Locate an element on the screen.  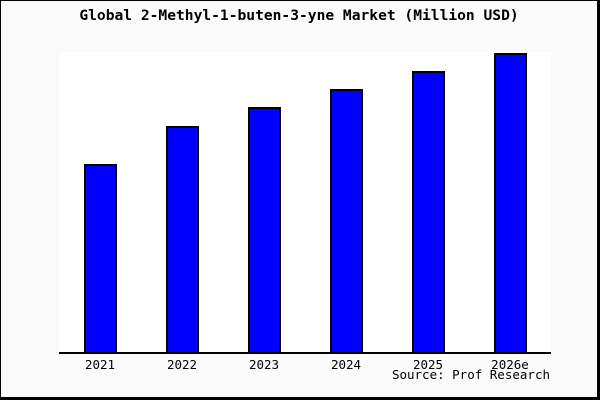
bar-2024 is located at coordinates (346, 220).